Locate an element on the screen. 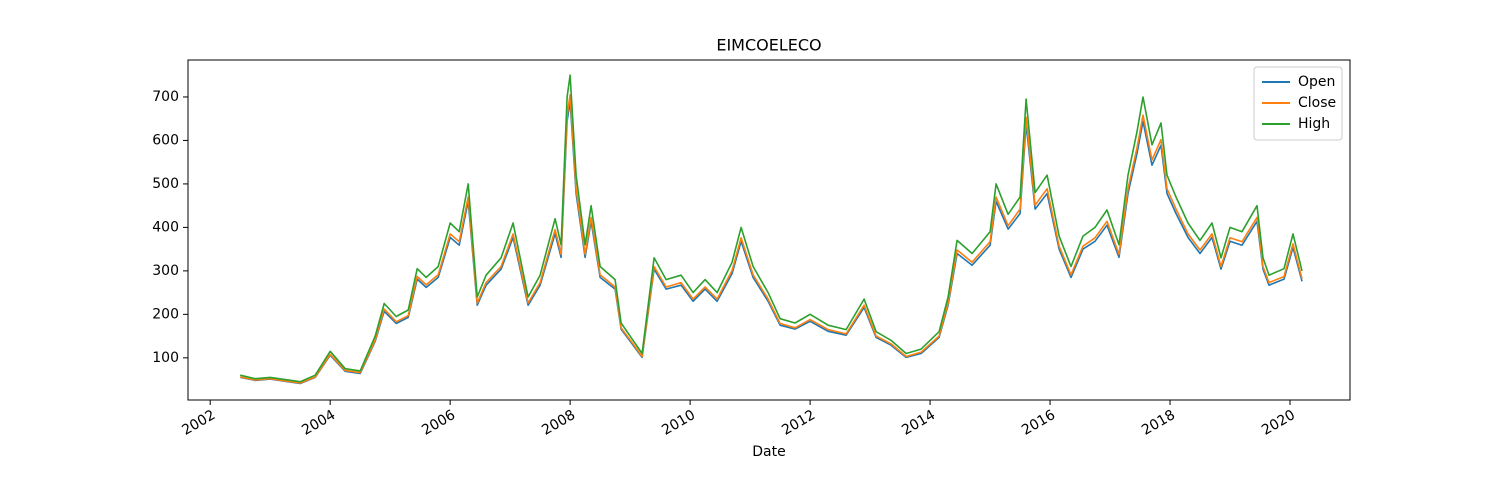 The width and height of the screenshot is (1500, 500). x-tick-label: 2004 is located at coordinates (318, 423).